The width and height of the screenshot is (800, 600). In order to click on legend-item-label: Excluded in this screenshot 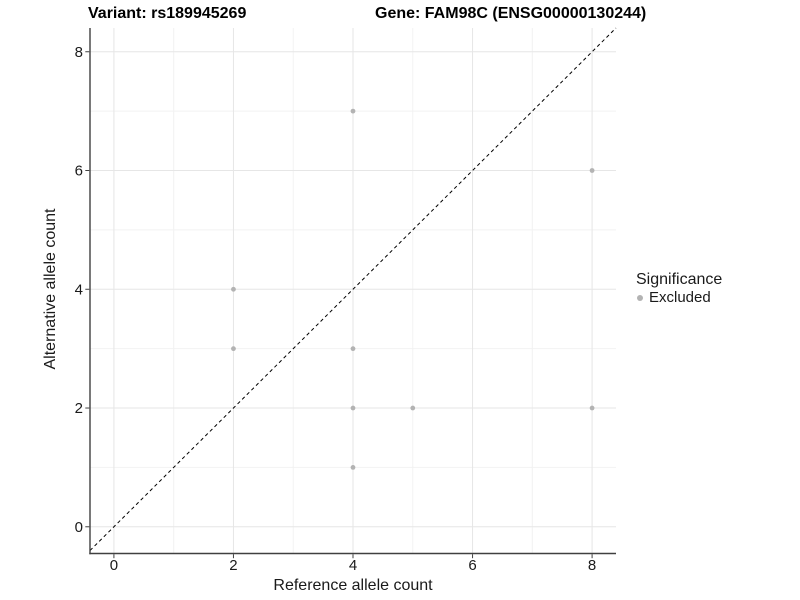, I will do `click(680, 297)`.